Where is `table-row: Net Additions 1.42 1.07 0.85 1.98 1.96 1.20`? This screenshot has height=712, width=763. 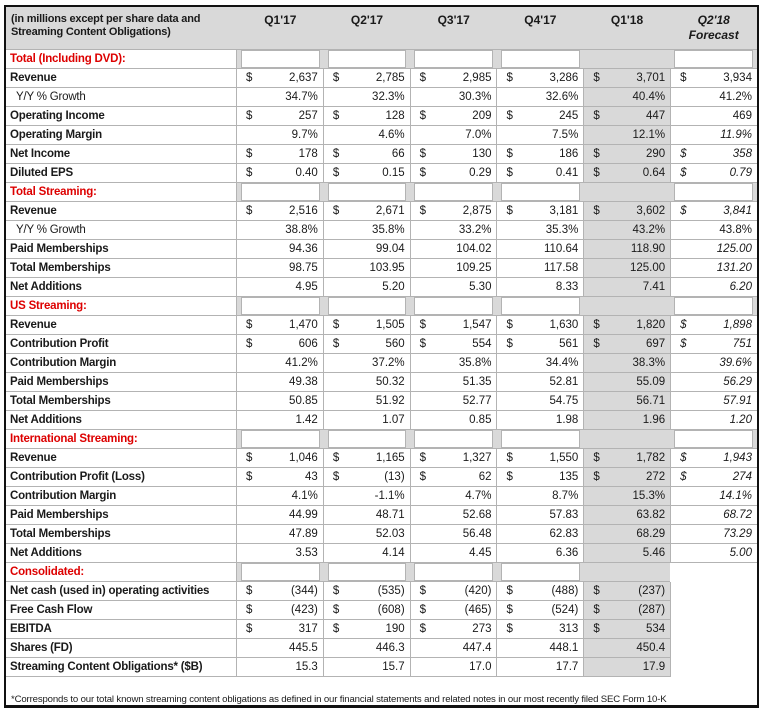 table-row: Net Additions 1.42 1.07 0.85 1.98 1.96 1.20 is located at coordinates (381, 420).